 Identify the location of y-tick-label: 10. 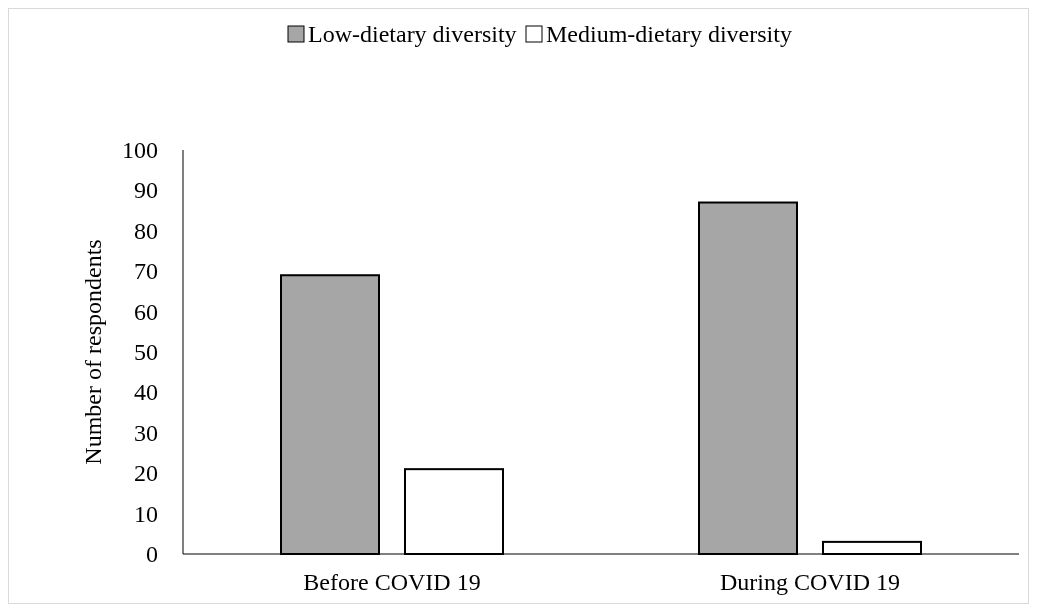
(146, 513).